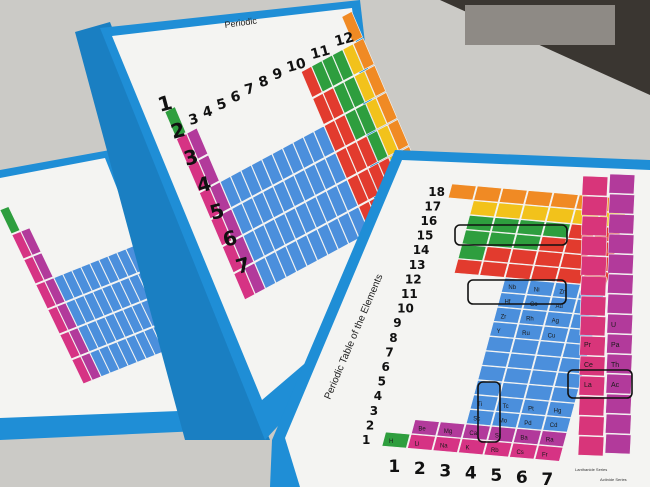 This screenshot has height=487, width=650. What do you see at coordinates (531, 409) in the screenshot?
I see `element-symbol: Pt` at bounding box center [531, 409].